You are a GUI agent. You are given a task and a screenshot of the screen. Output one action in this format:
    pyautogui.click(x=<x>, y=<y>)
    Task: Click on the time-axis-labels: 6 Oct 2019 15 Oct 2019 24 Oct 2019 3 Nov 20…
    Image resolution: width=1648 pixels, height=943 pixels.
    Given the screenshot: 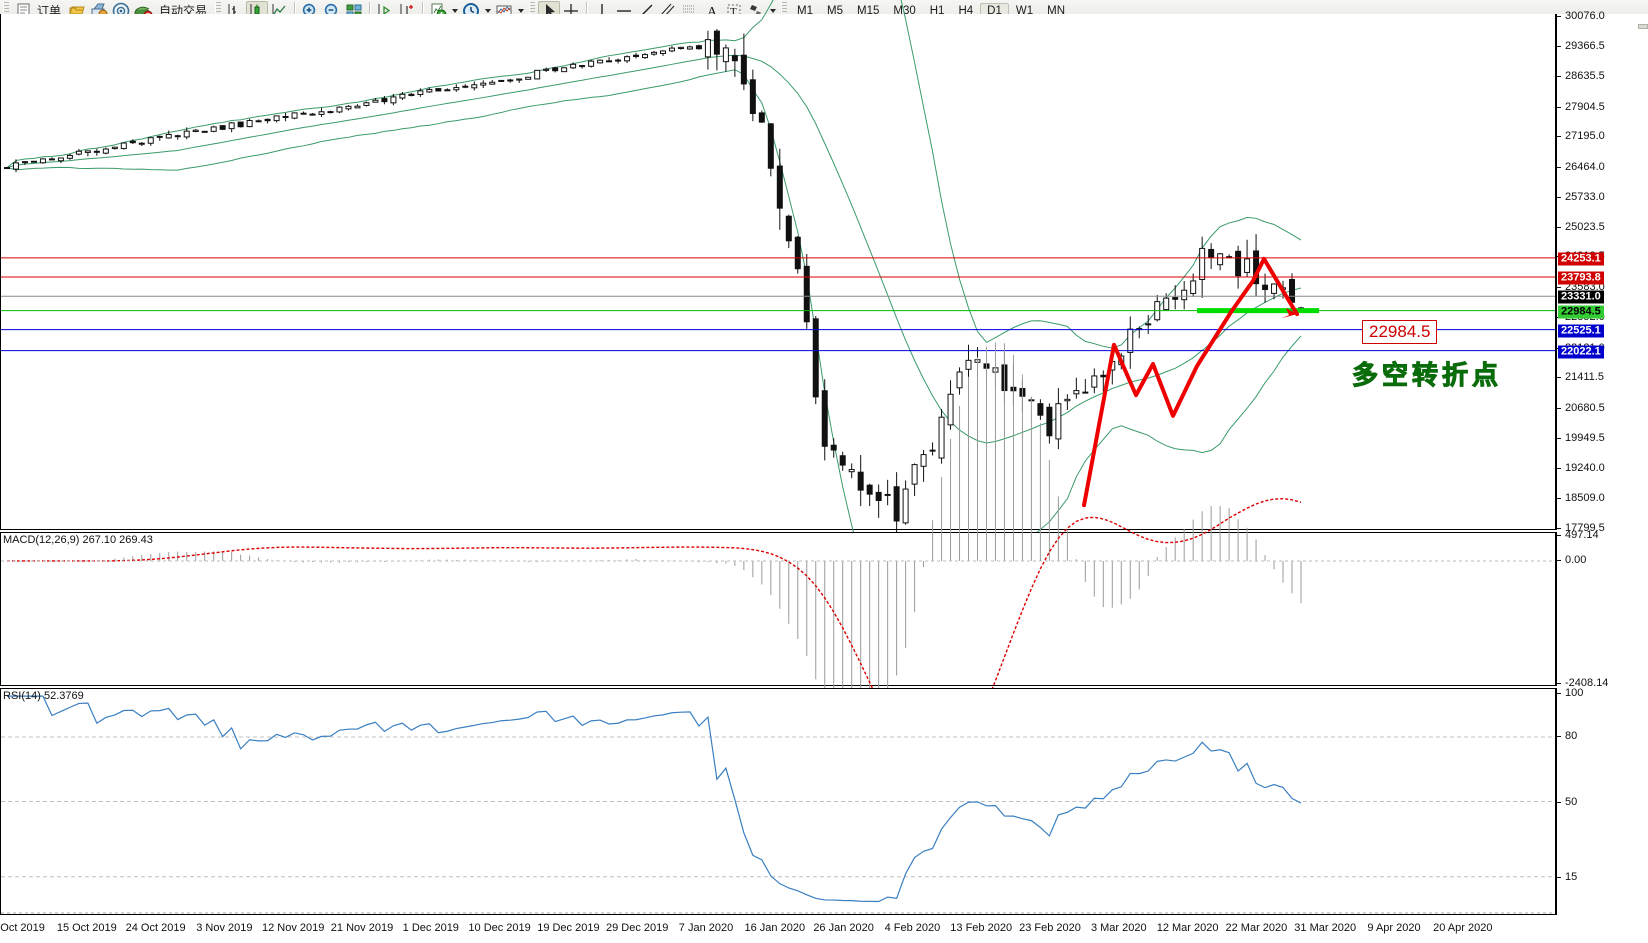 What is the action you would take?
    pyautogui.click(x=778, y=929)
    